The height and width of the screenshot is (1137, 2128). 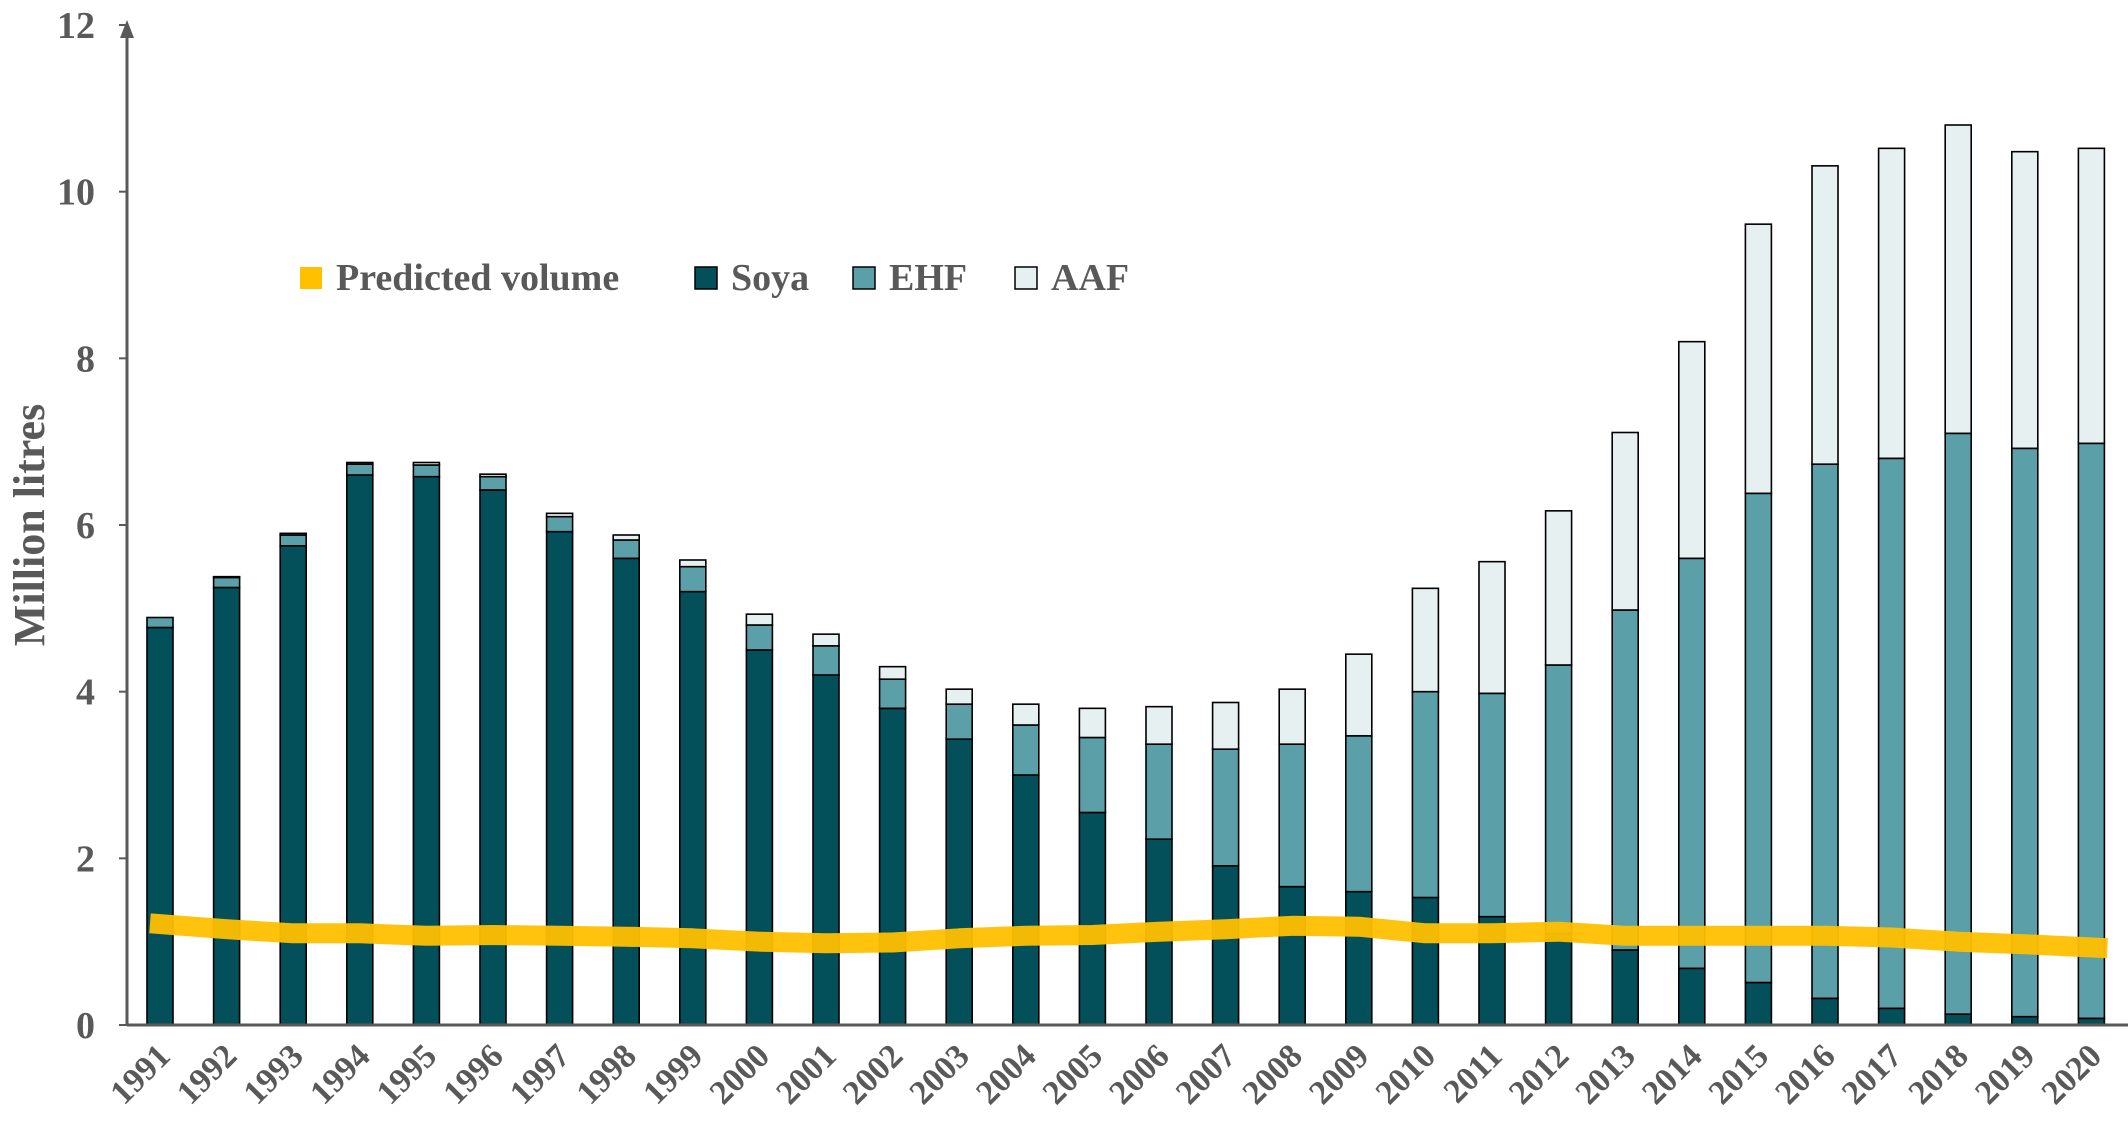 I want to click on bar-aaf-2013, so click(x=1625, y=521).